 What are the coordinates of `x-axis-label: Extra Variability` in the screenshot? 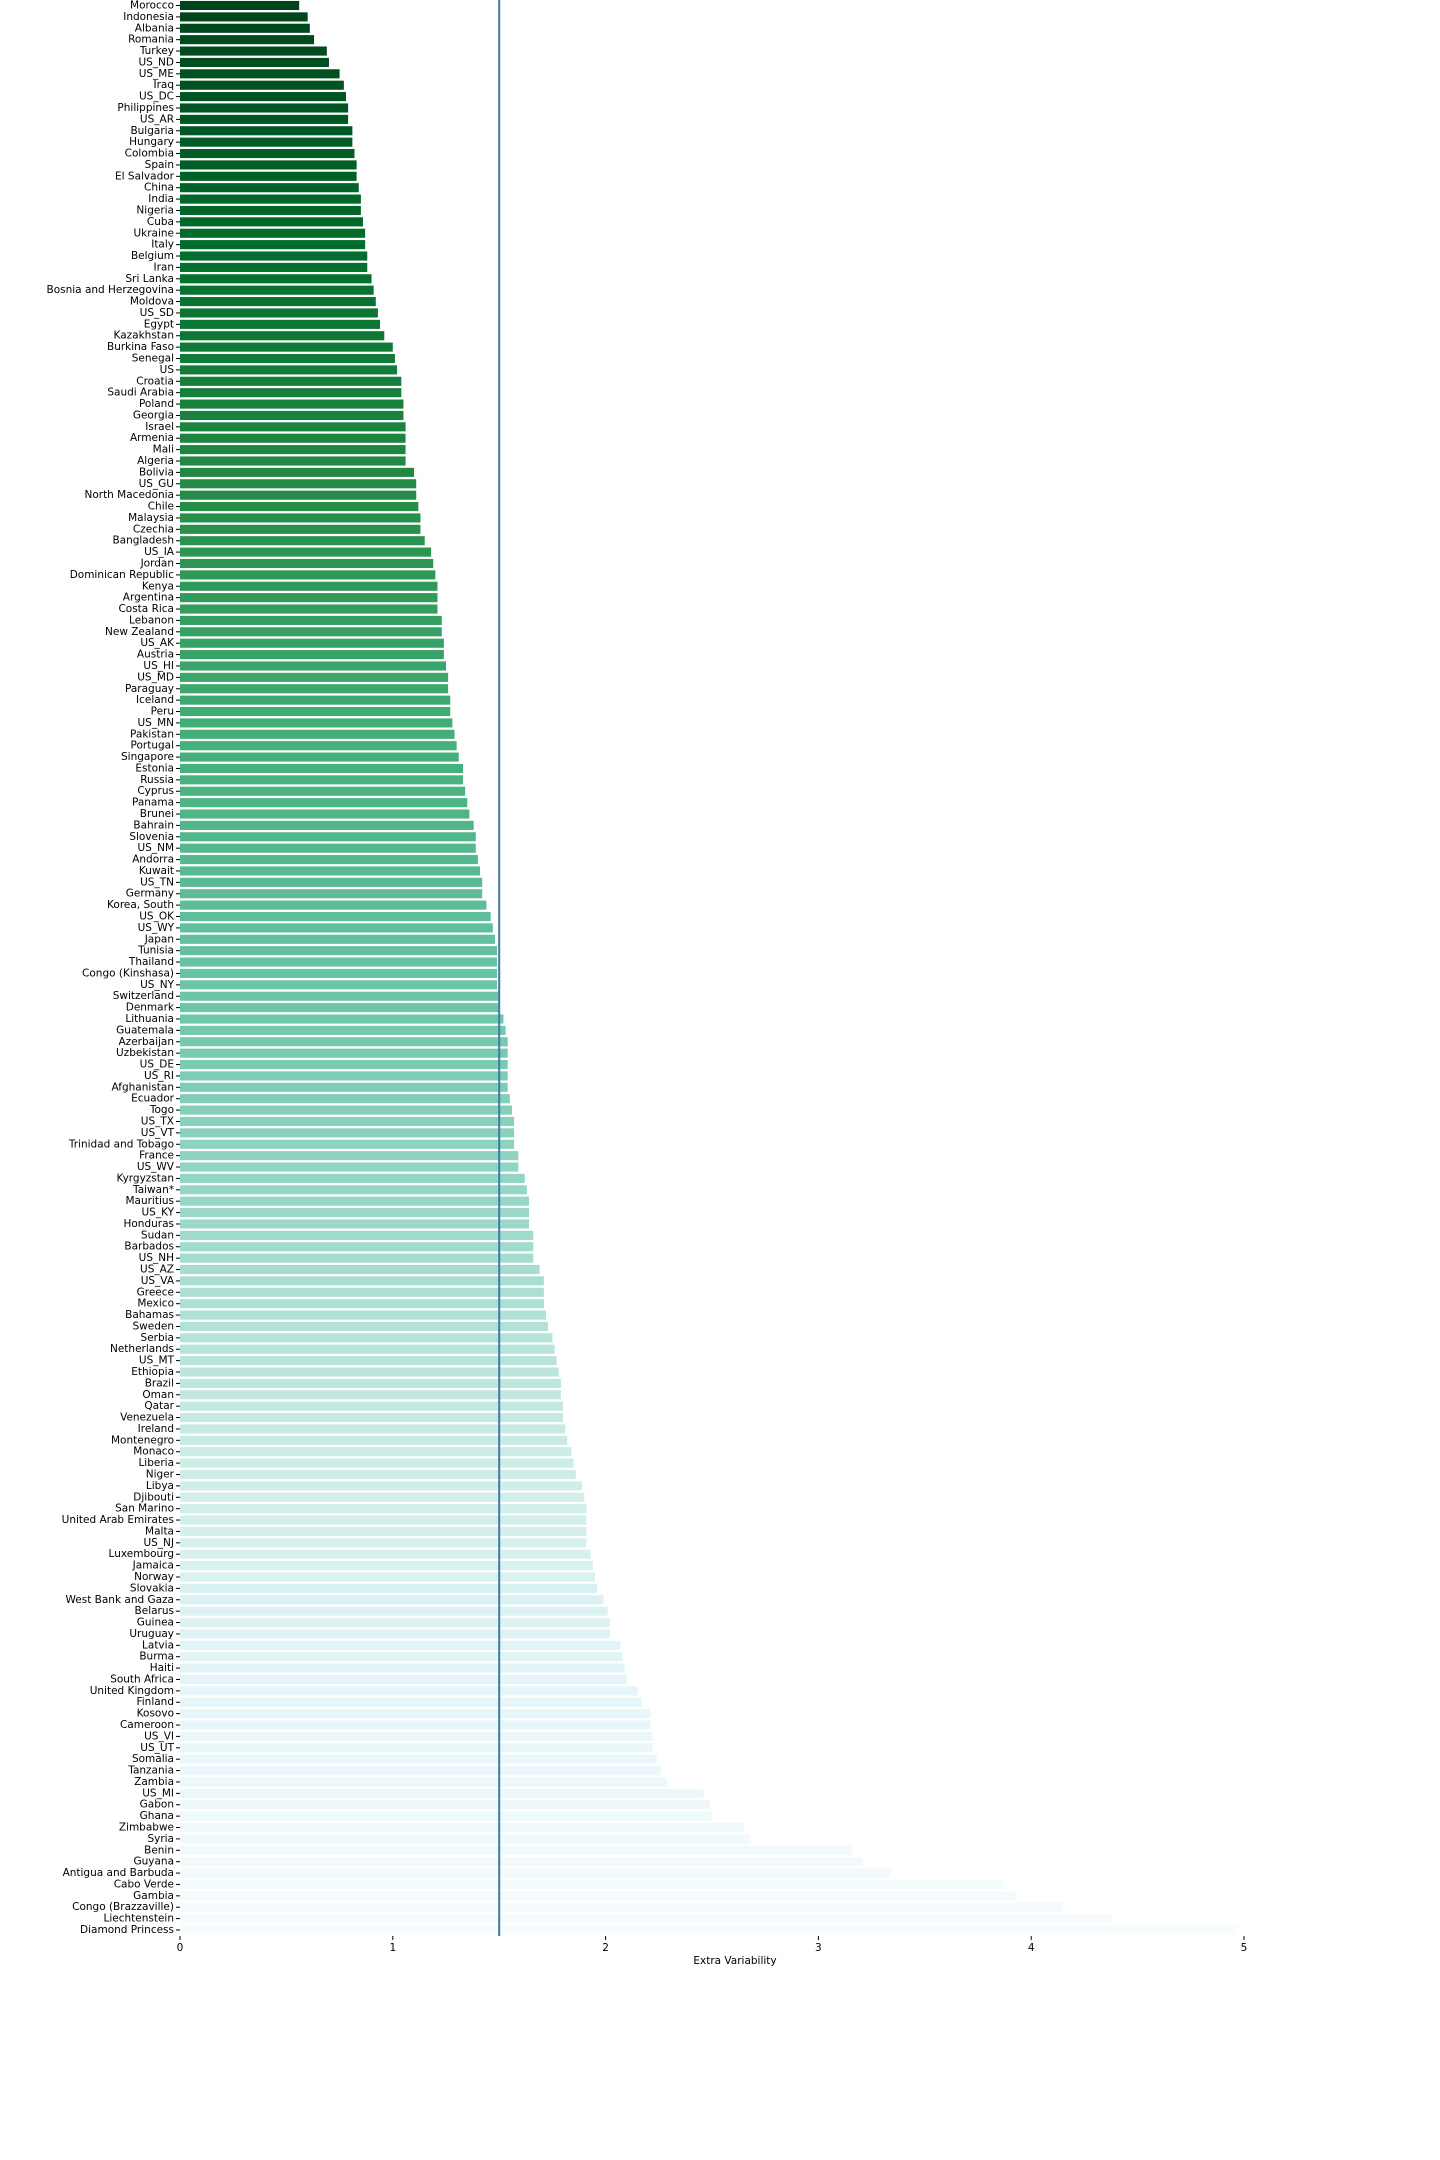 It's located at (734, 1961).